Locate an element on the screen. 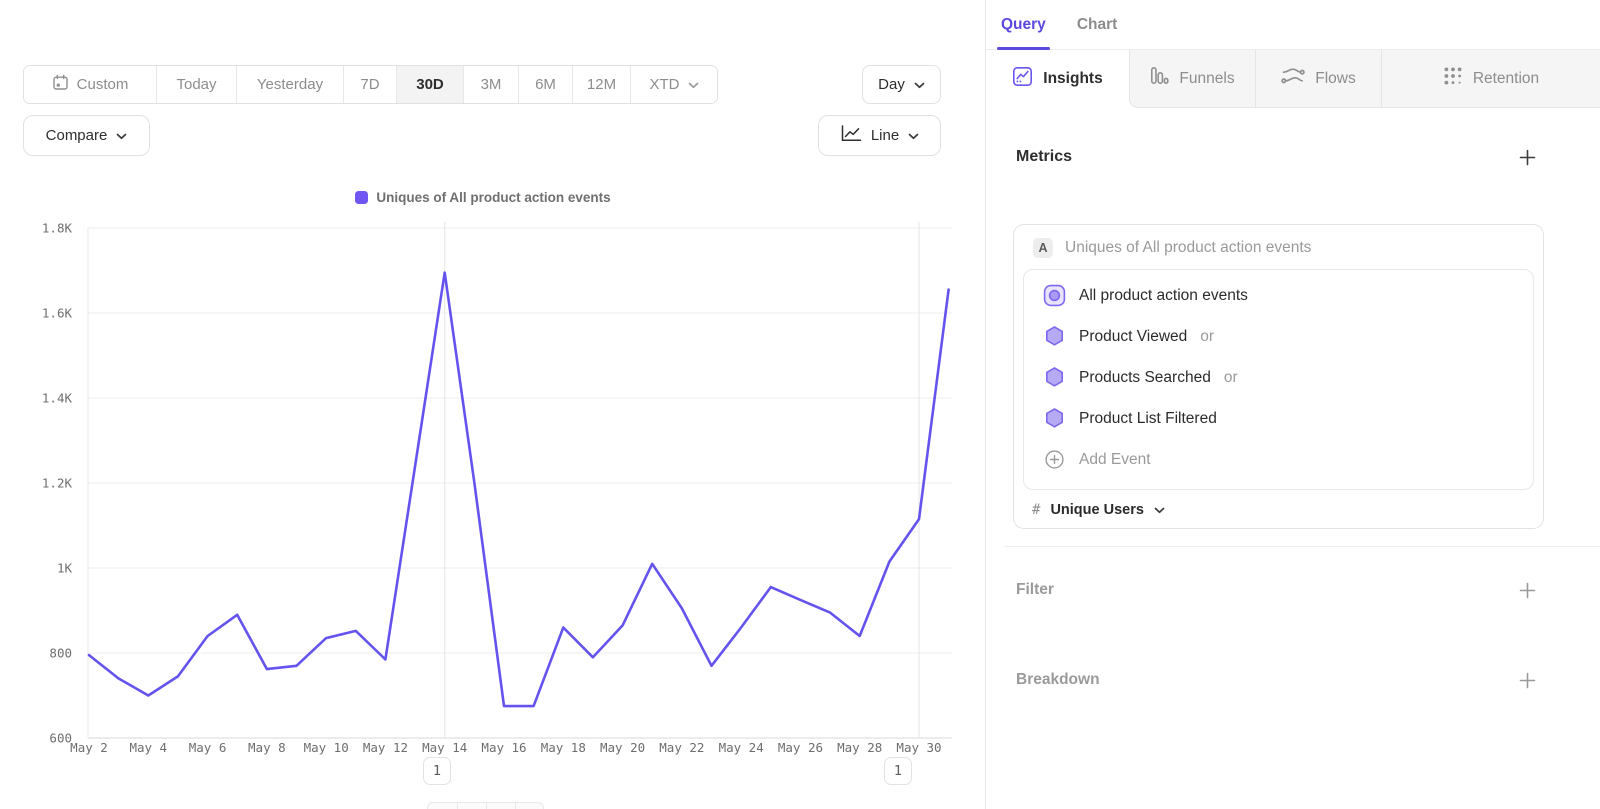 This screenshot has height=809, width=1600. metric-letter-badge: A is located at coordinates (1043, 248).